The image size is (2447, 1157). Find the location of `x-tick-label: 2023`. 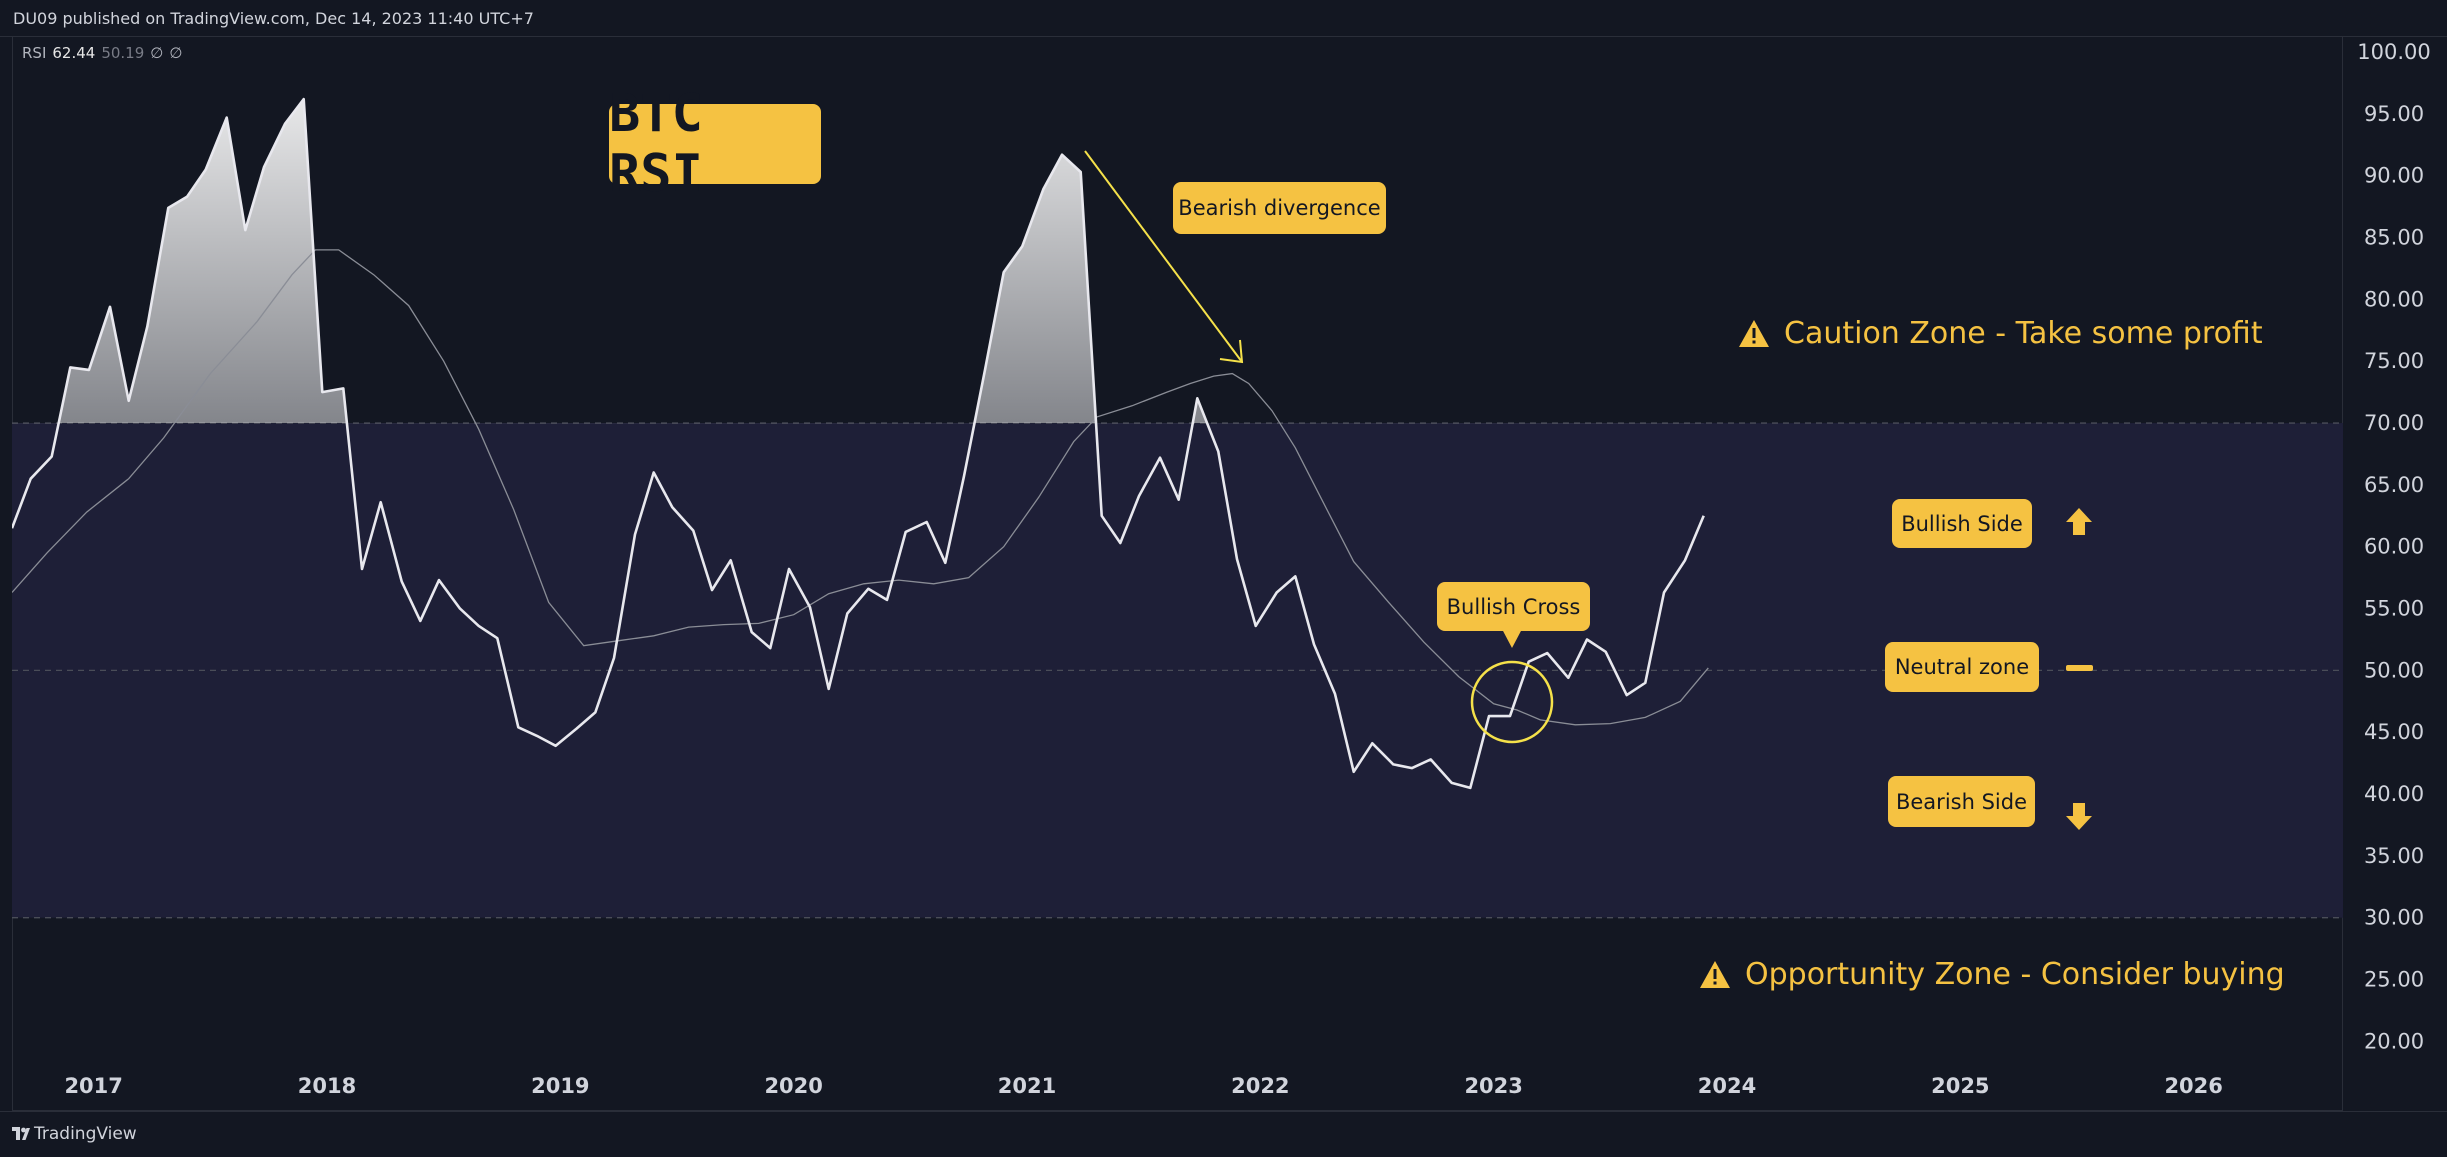

x-tick-label: 2023 is located at coordinates (1493, 1086).